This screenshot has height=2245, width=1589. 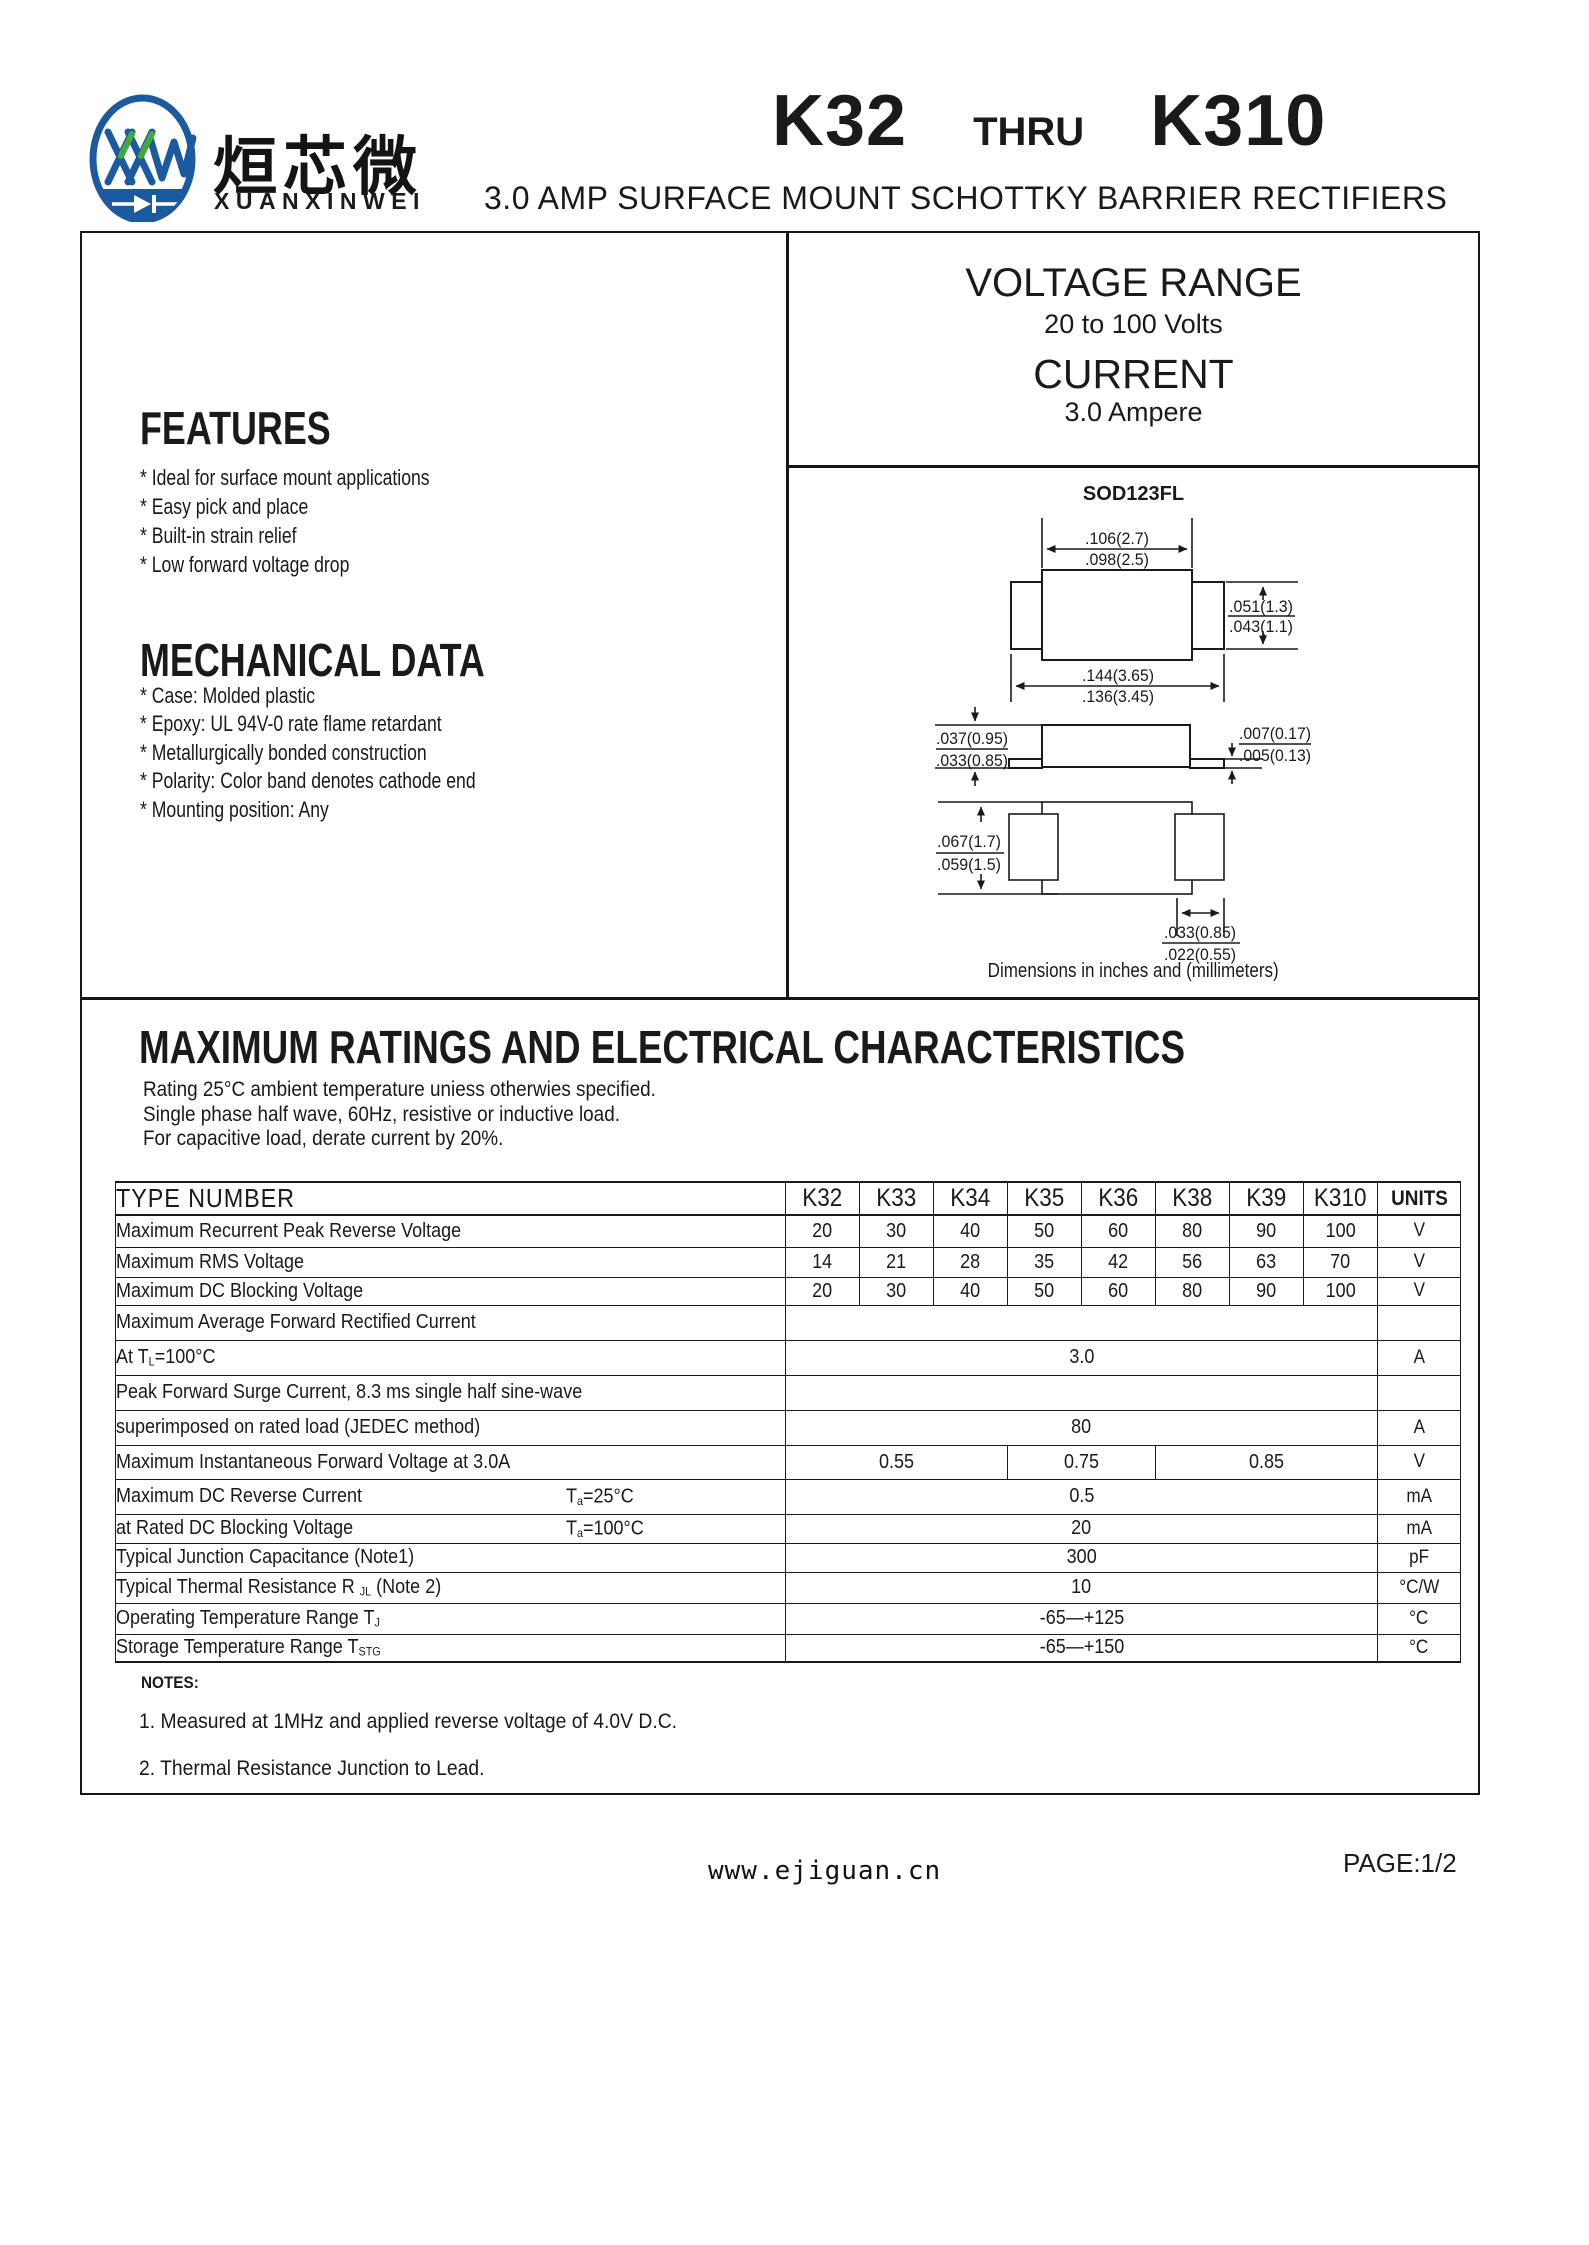 I want to click on param-cell: Operating Temperature Range TJ, so click(x=450, y=1618).